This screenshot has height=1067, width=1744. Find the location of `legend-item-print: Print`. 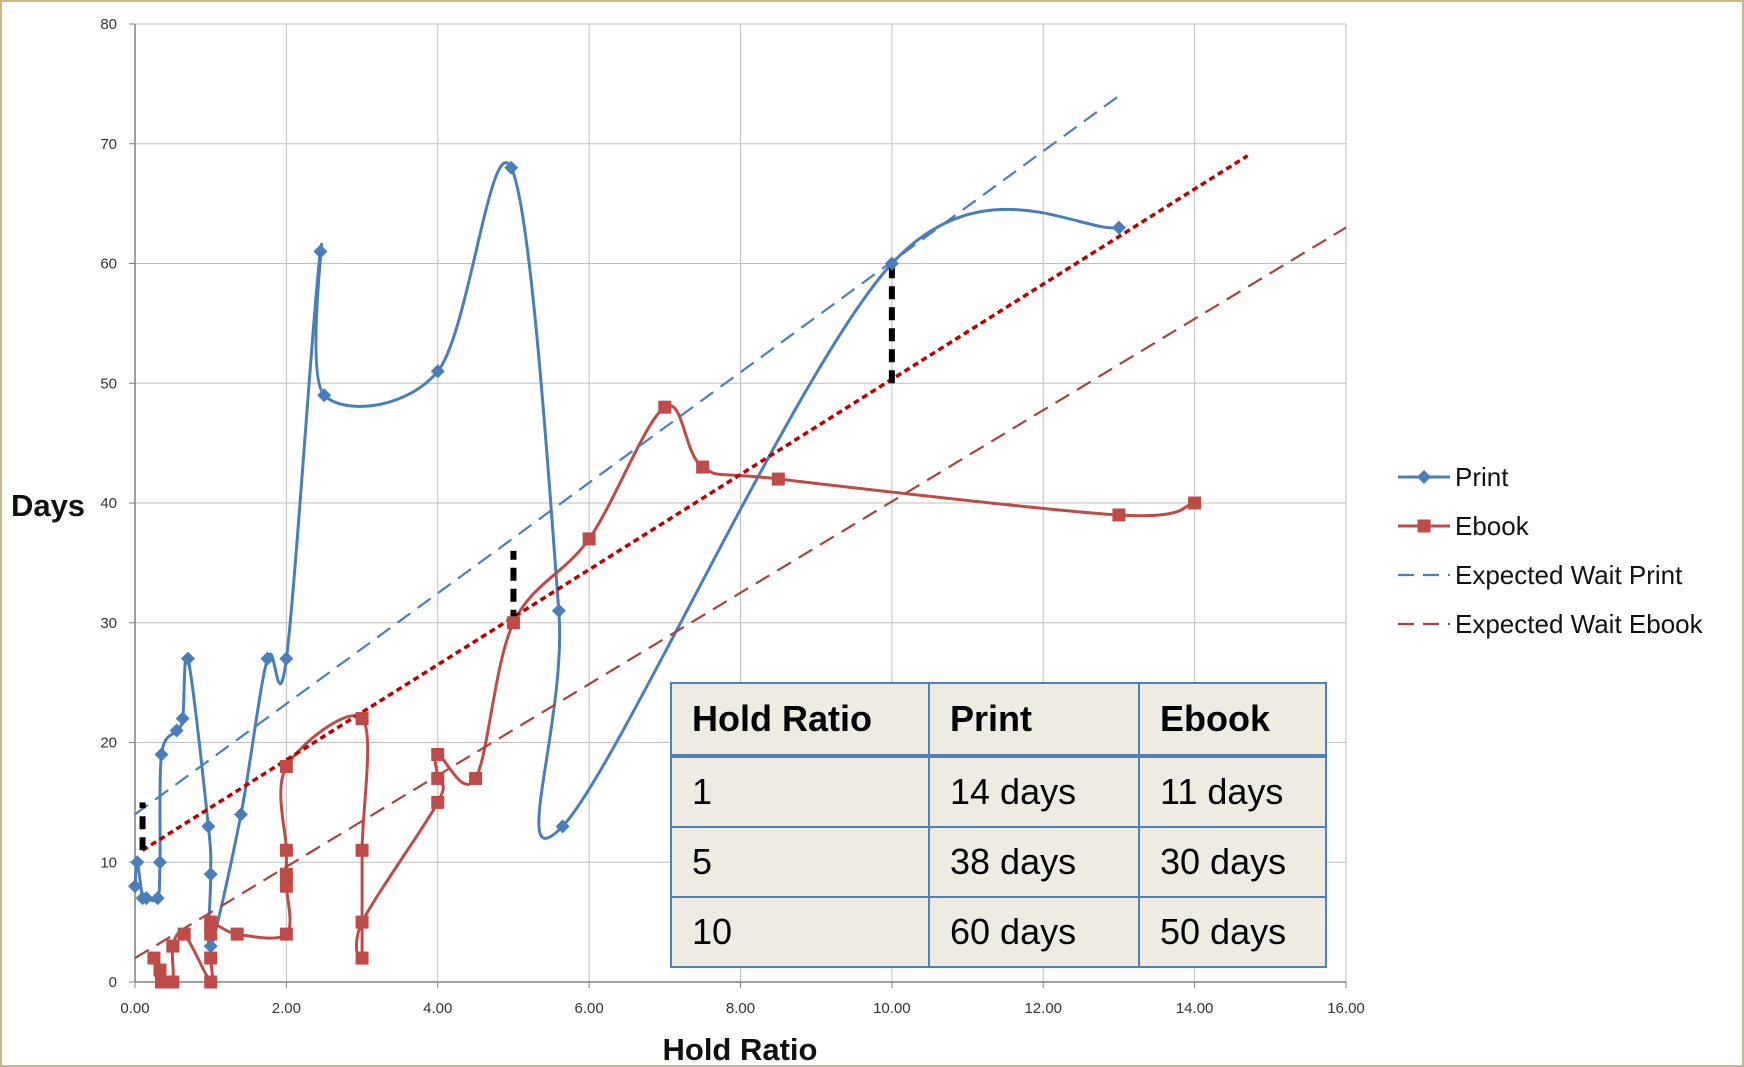

legend-item-print: Print is located at coordinates (1453, 477).